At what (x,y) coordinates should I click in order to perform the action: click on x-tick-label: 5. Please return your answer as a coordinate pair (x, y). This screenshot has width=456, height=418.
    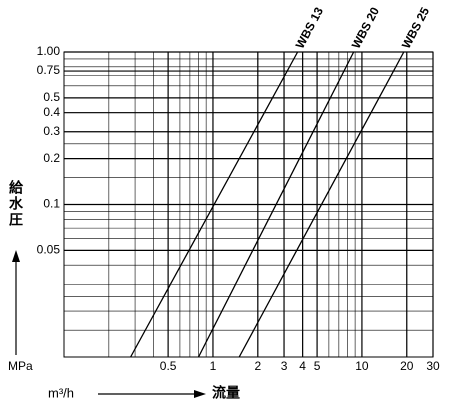
    Looking at the image, I should click on (317, 366).